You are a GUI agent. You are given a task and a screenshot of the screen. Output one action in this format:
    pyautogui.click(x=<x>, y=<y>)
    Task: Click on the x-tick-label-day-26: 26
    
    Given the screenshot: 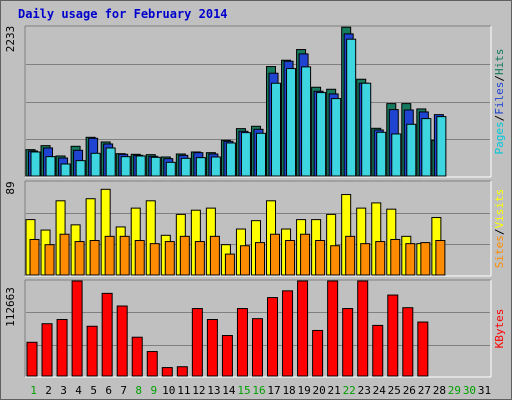 What is the action you would take?
    pyautogui.click(x=409, y=390)
    